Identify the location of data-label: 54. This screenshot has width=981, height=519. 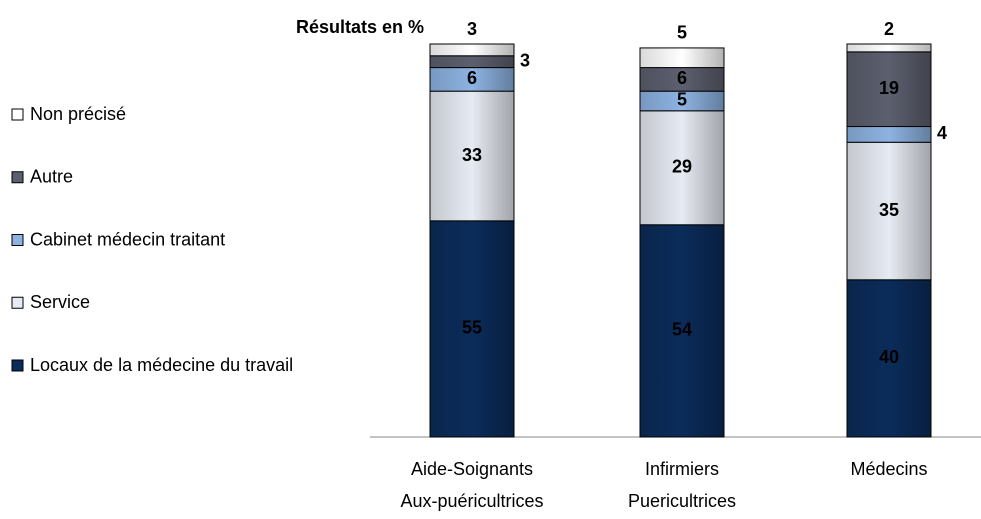
(682, 330).